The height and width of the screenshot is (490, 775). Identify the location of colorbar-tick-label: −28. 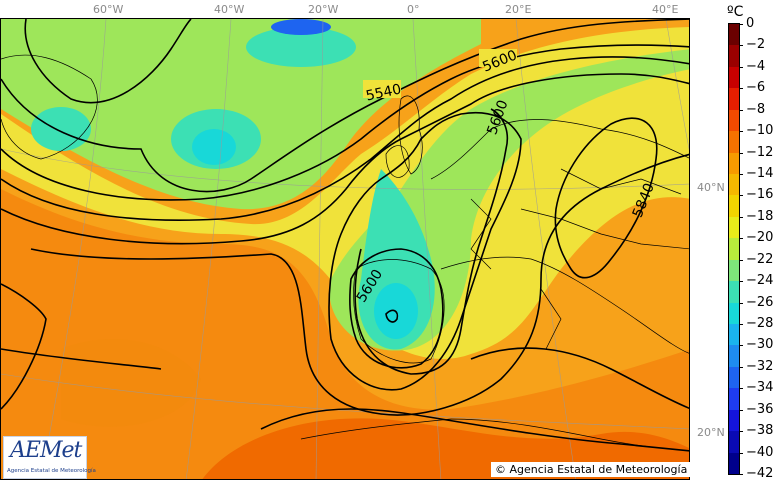
(760, 323).